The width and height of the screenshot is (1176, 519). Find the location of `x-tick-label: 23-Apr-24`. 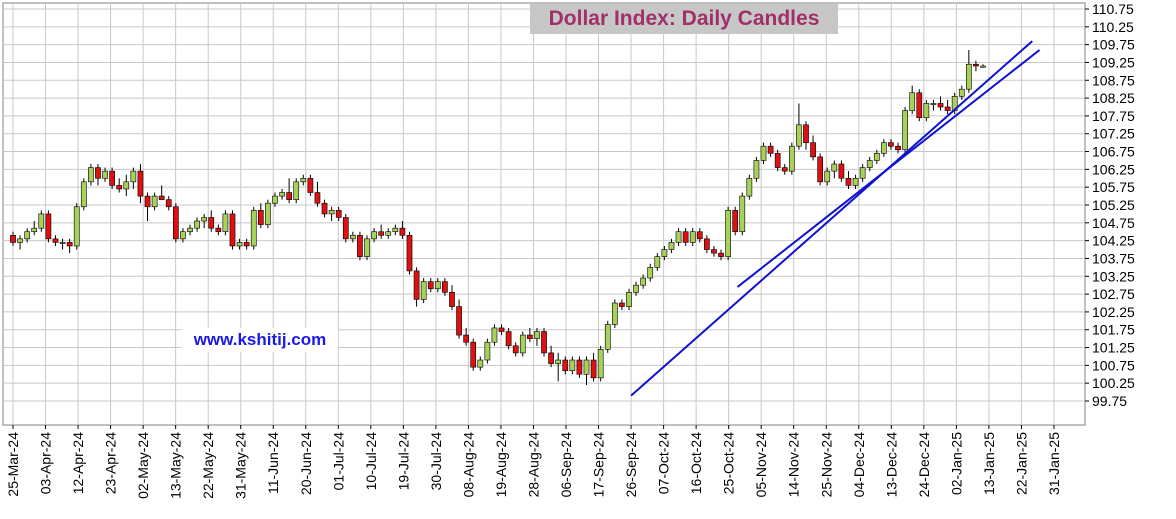

x-tick-label: 23-Apr-24 is located at coordinates (111, 463).